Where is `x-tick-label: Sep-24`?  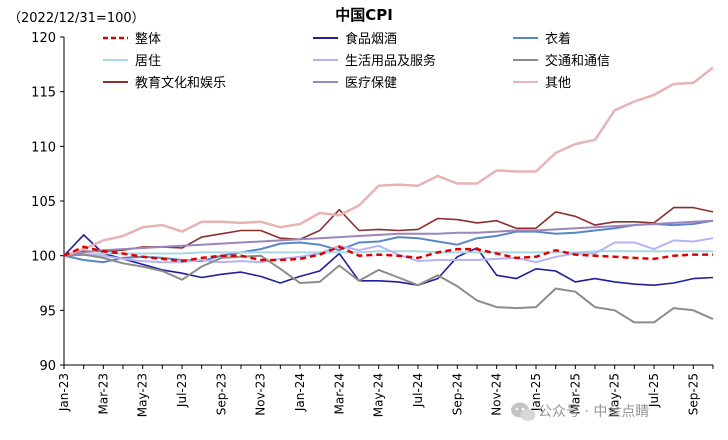
x-tick-label: Sep-24 is located at coordinates (457, 394).